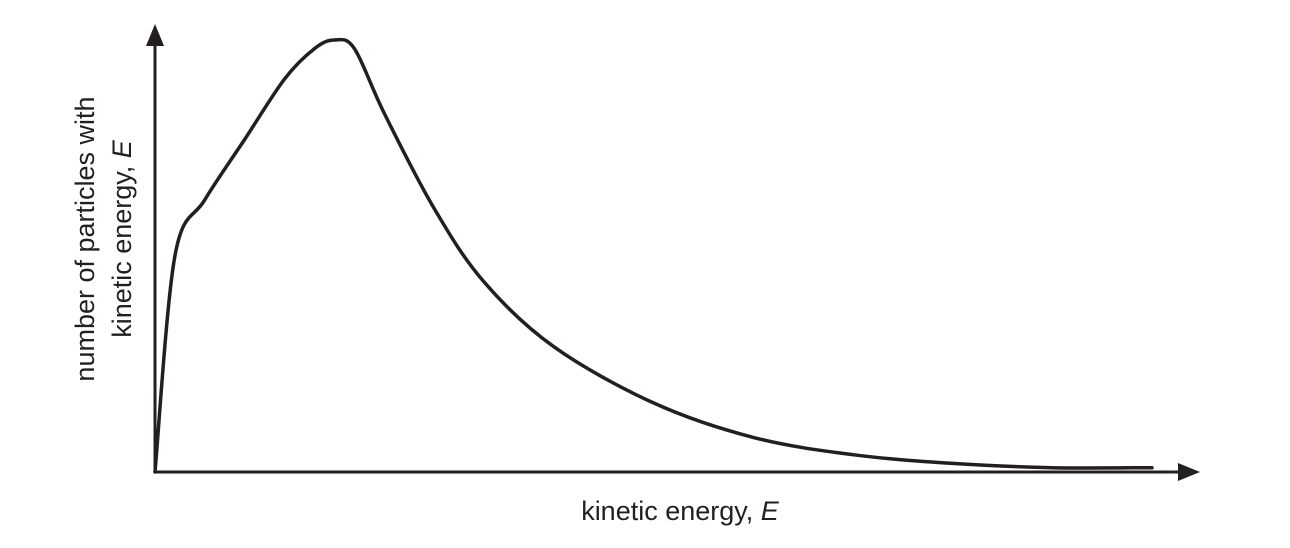  Describe the element at coordinates (122, 238) in the screenshot. I see `y-axis-label-line-2: kinetic energy, E` at that location.